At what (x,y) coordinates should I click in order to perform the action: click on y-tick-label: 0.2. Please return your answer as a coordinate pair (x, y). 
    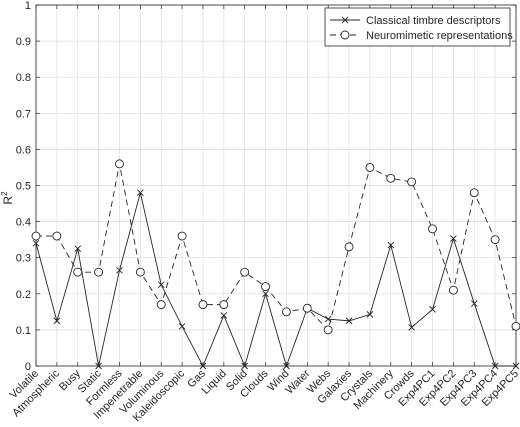
    Looking at the image, I should click on (23, 295).